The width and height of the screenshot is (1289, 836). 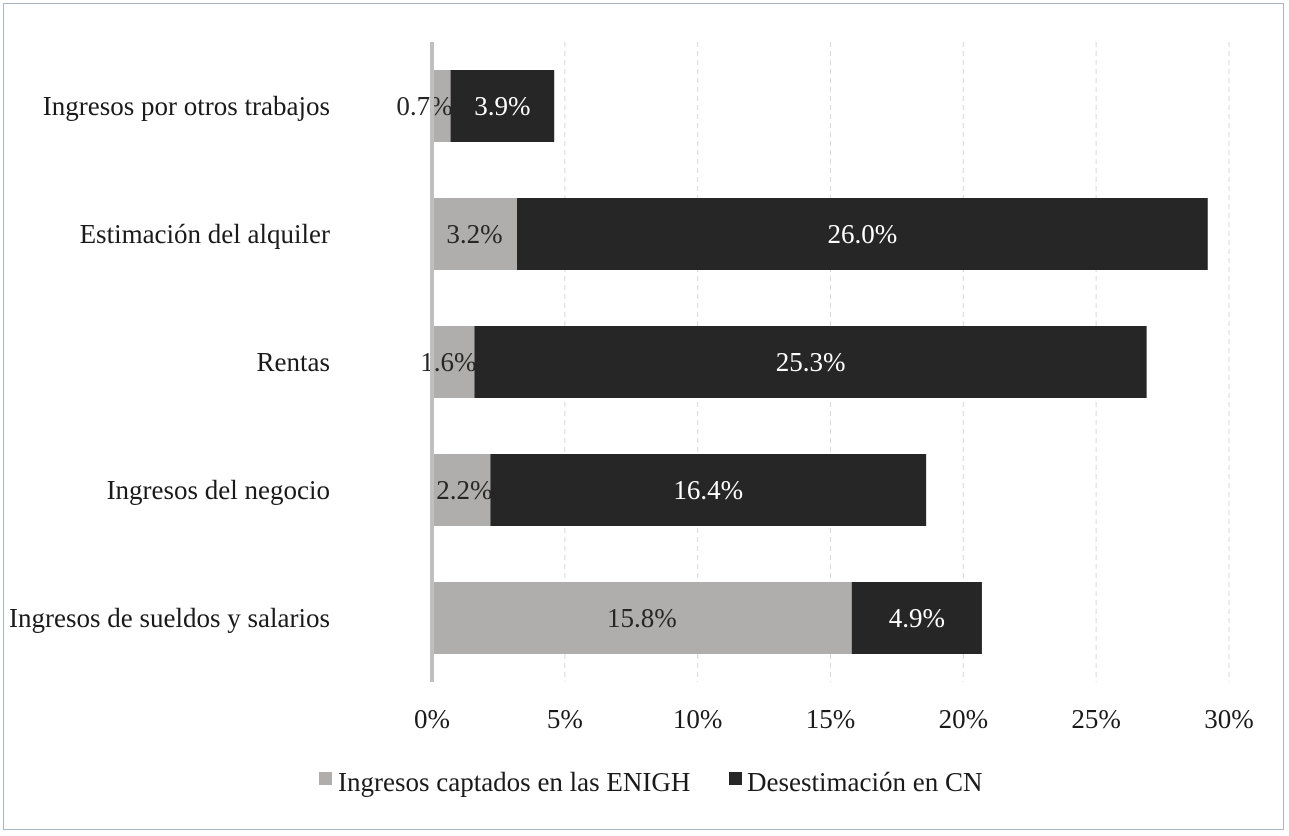 What do you see at coordinates (565, 719) in the screenshot?
I see `x-tick-label: 5%` at bounding box center [565, 719].